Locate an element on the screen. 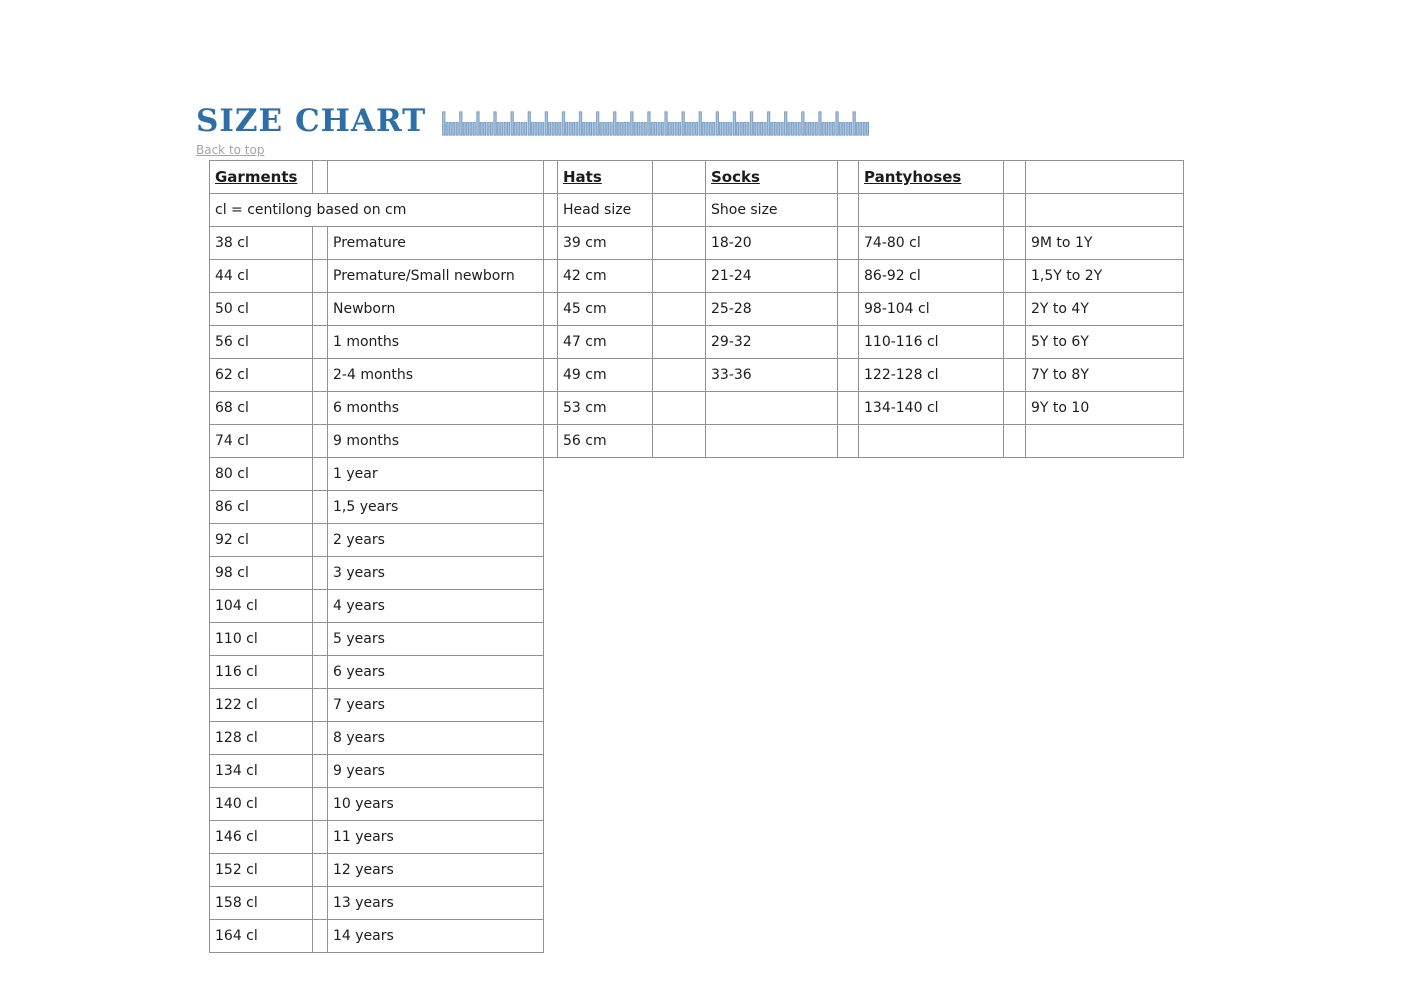 This screenshot has height=992, width=1403. garment-label-cell: 1 months is located at coordinates (435, 342).